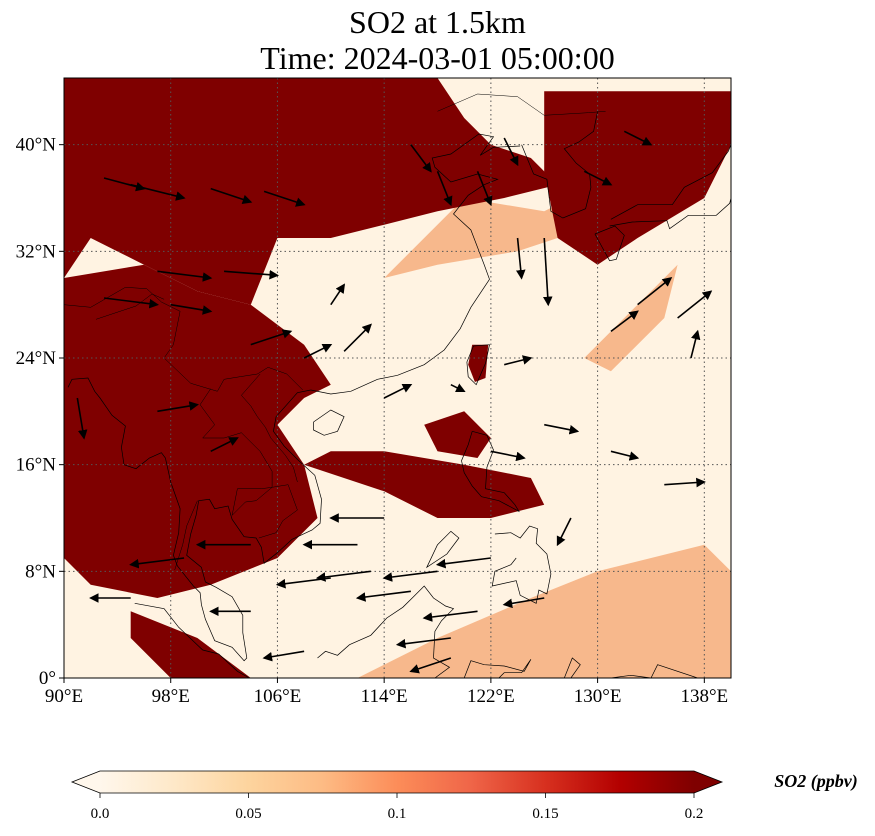 This screenshot has height=836, width=875. I want to click on colorbar-gradient, so click(397, 782).